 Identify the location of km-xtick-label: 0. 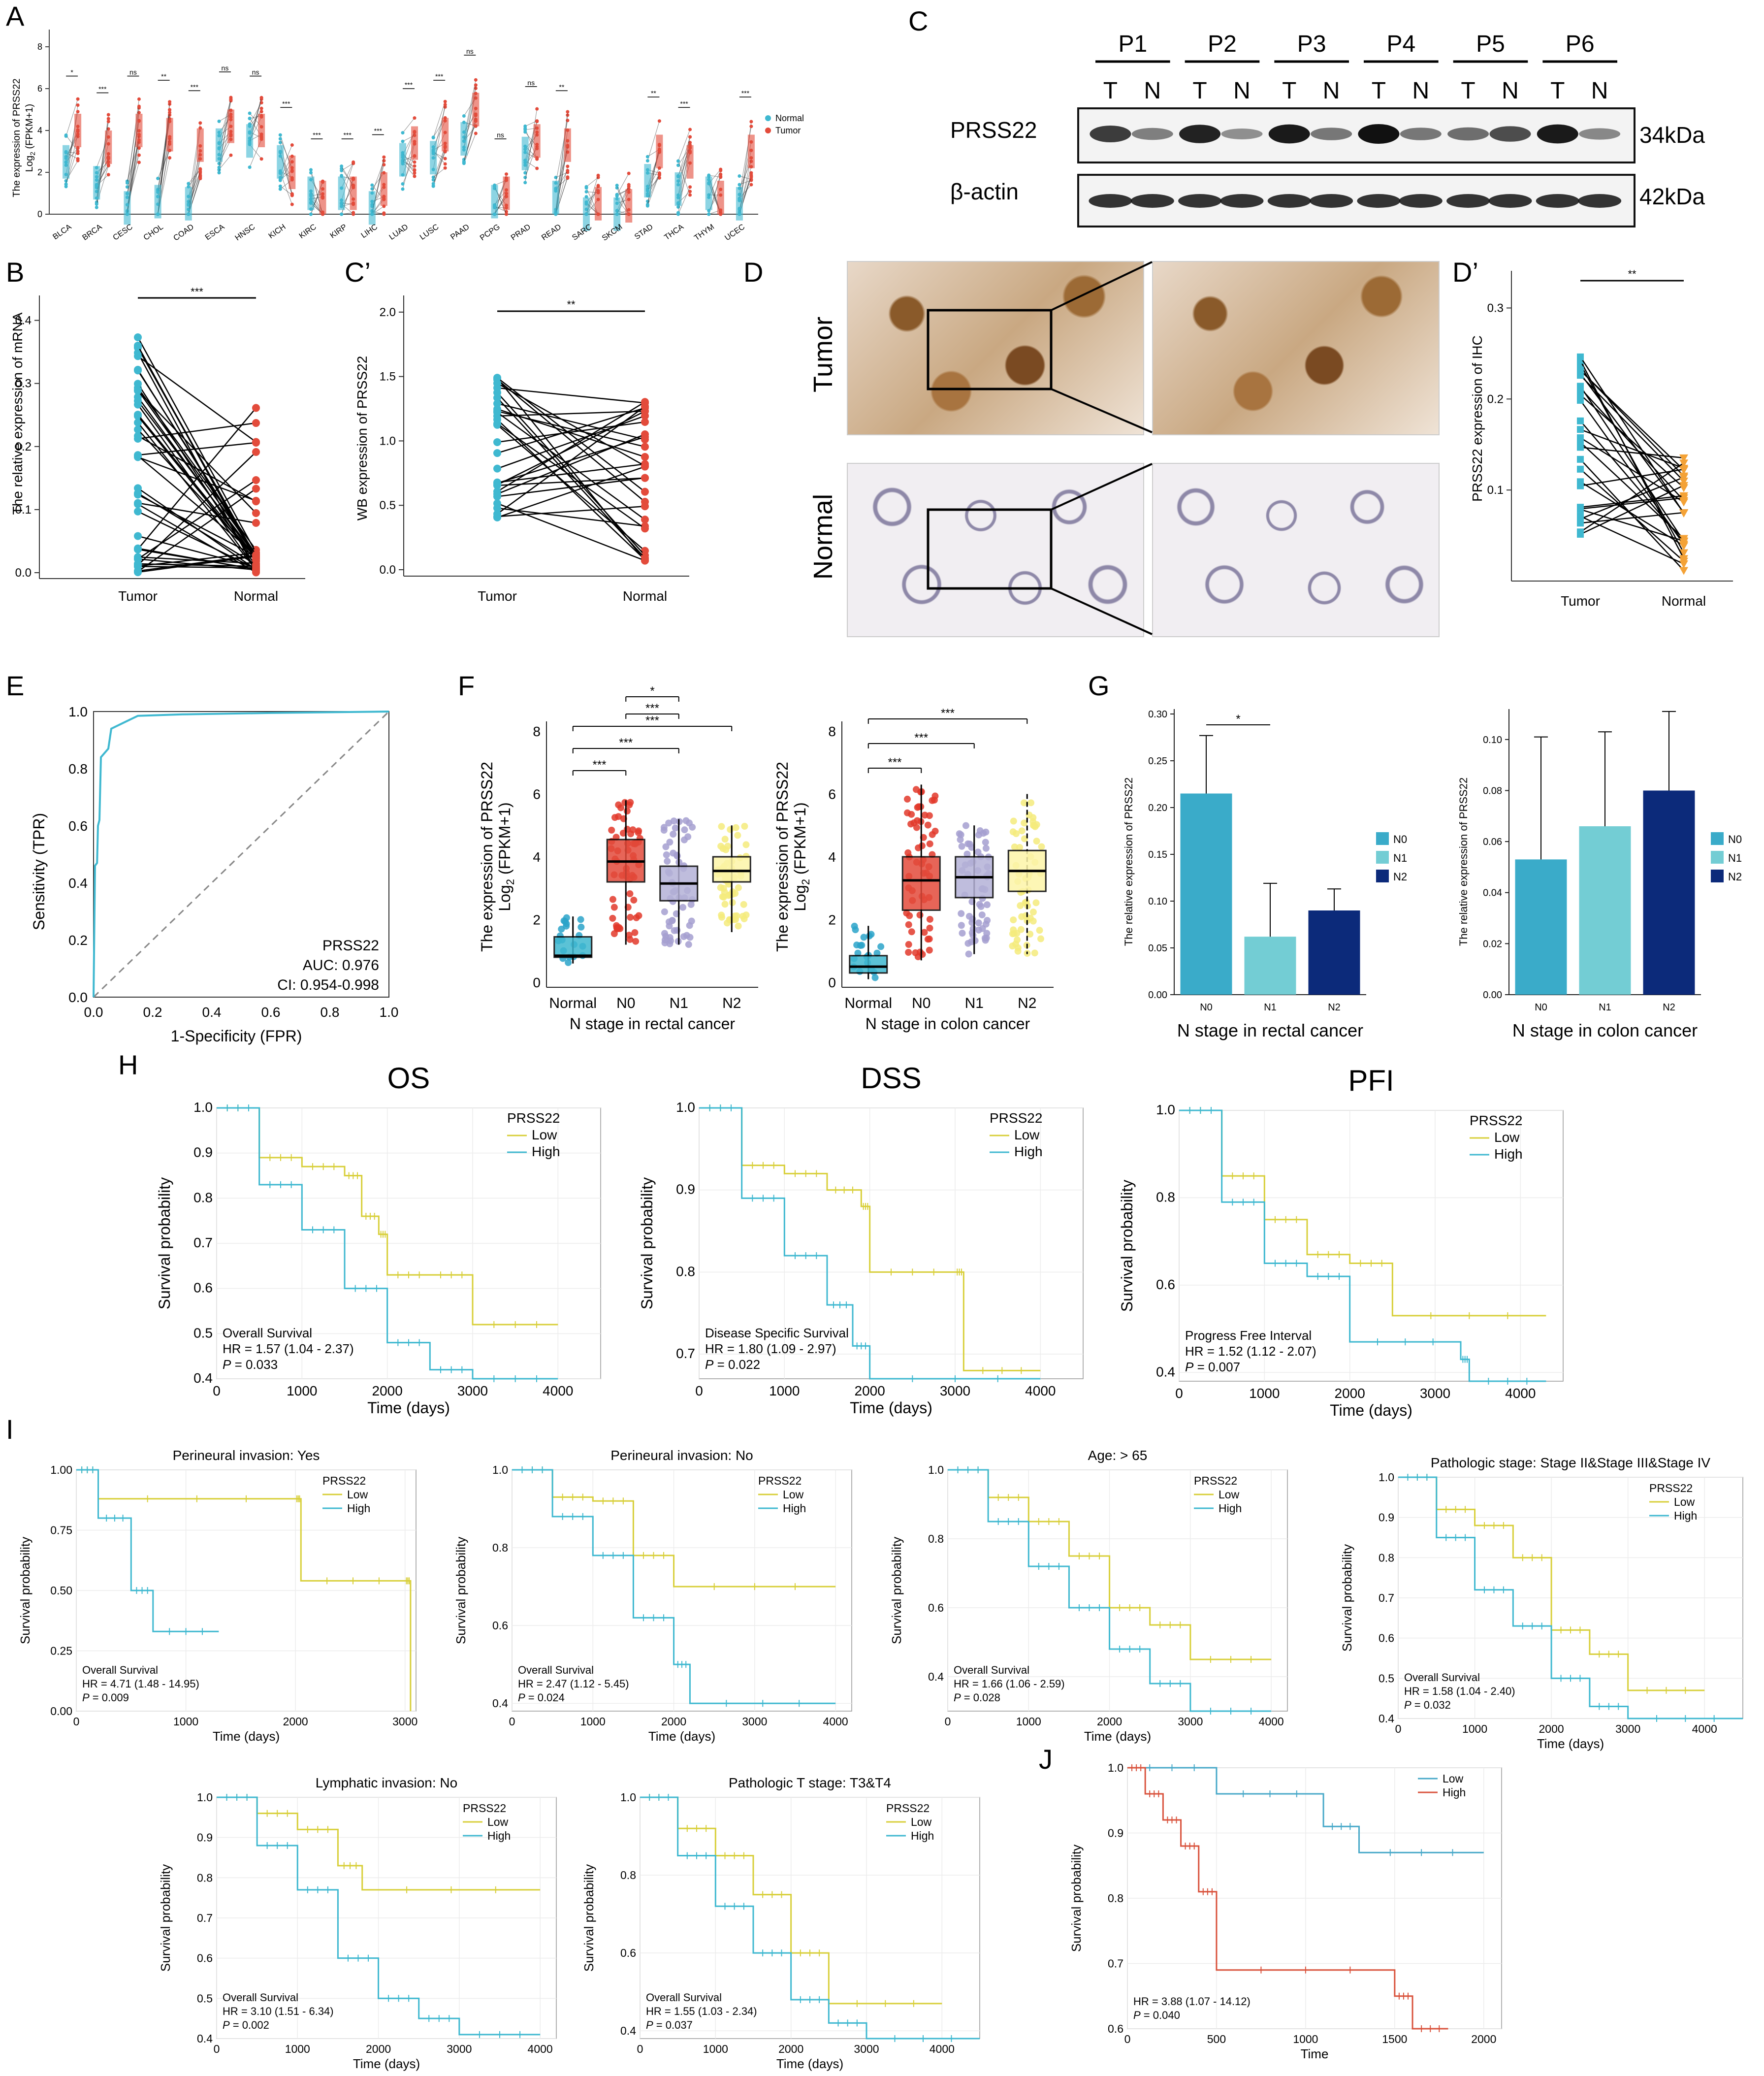
(640, 2049).